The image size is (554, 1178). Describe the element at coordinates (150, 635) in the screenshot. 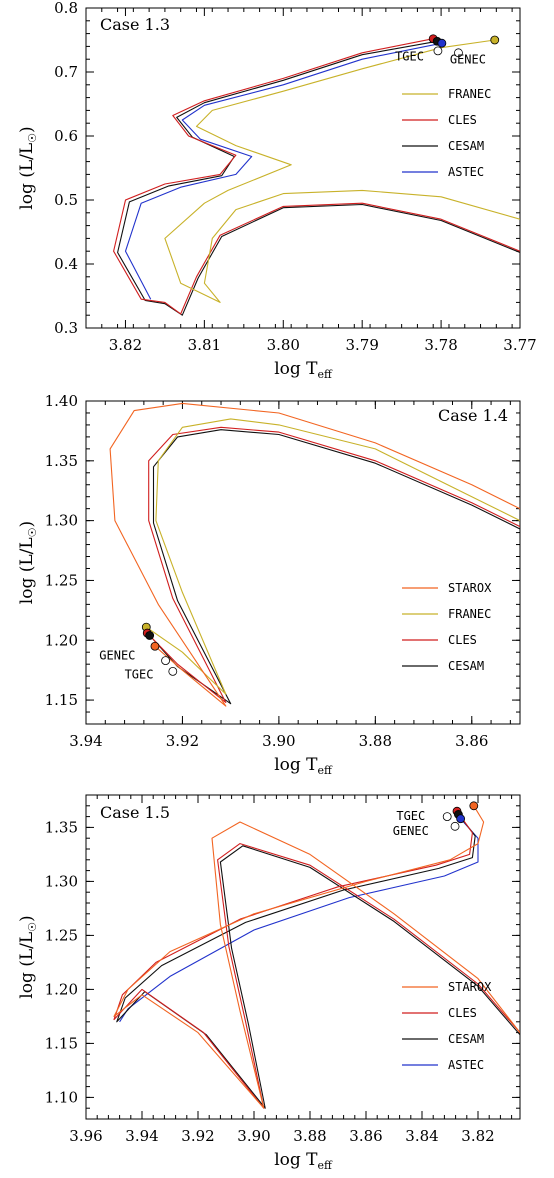

I see `endpoint-marker-cesam` at that location.